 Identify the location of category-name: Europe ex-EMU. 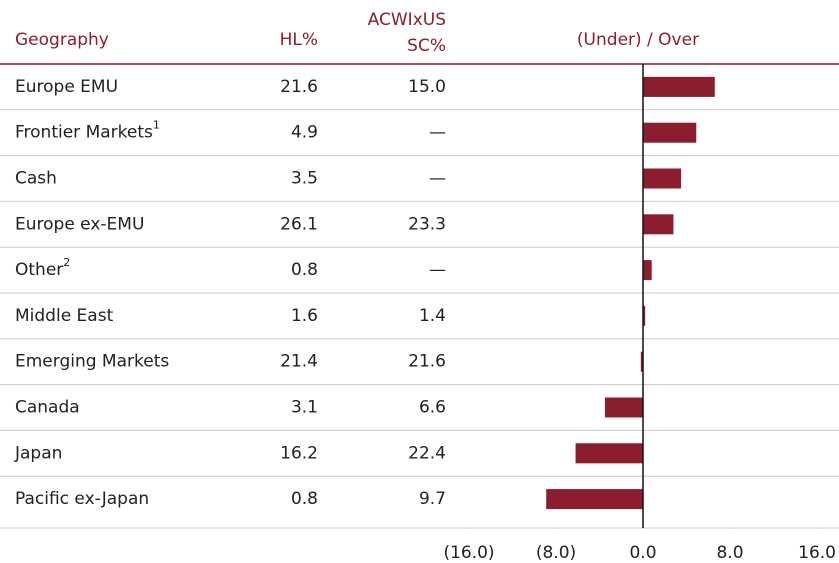
(79, 224).